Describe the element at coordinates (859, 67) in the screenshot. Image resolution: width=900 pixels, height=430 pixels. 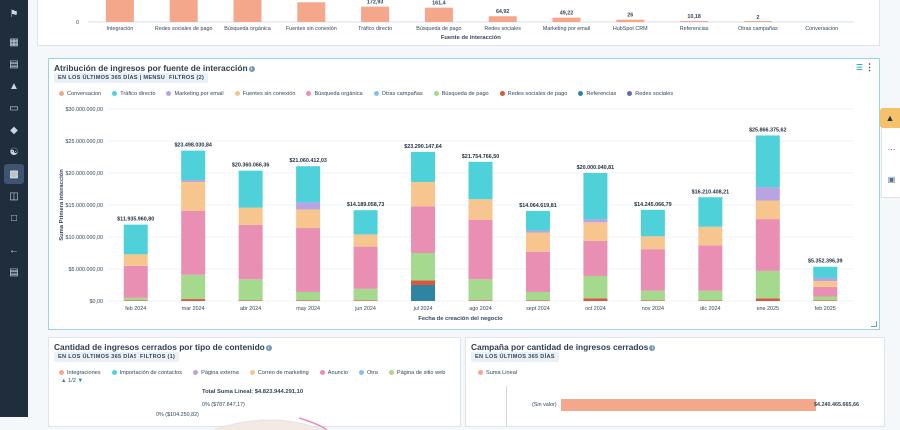
I see `chart-settings-icon: ☰` at that location.